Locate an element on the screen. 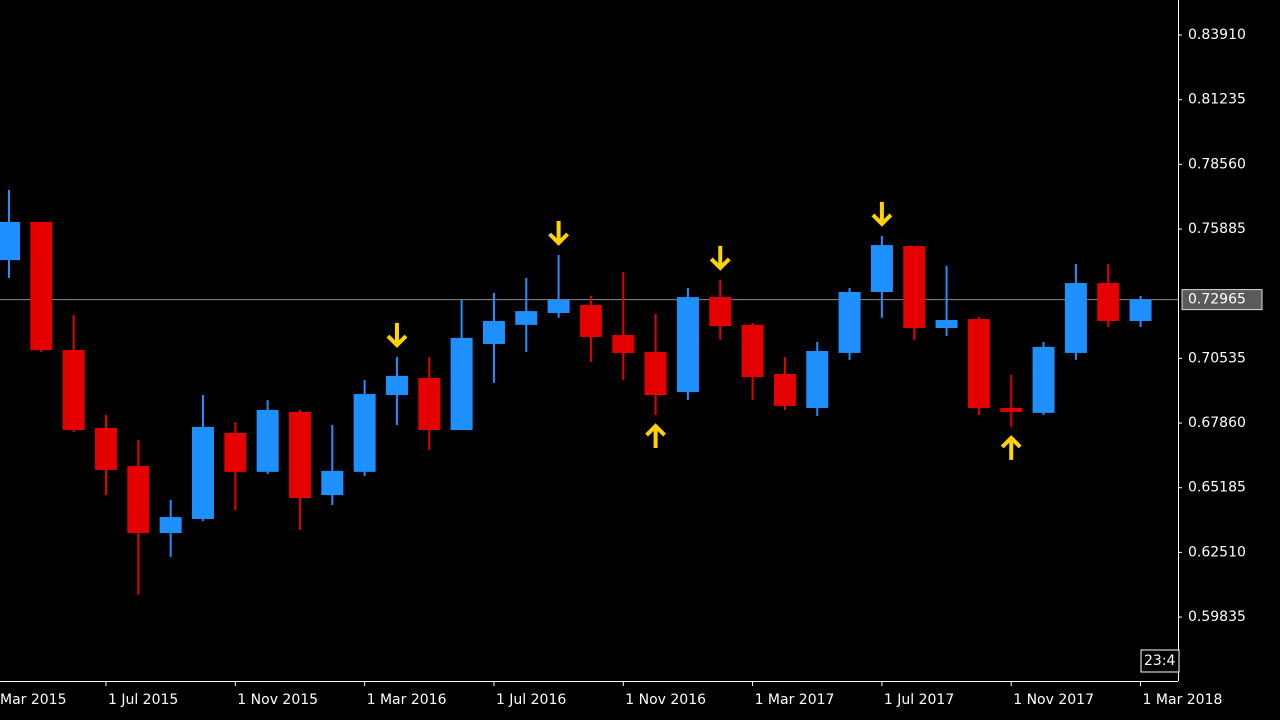  y-tick-label: 0.59835 is located at coordinates (1217, 617).